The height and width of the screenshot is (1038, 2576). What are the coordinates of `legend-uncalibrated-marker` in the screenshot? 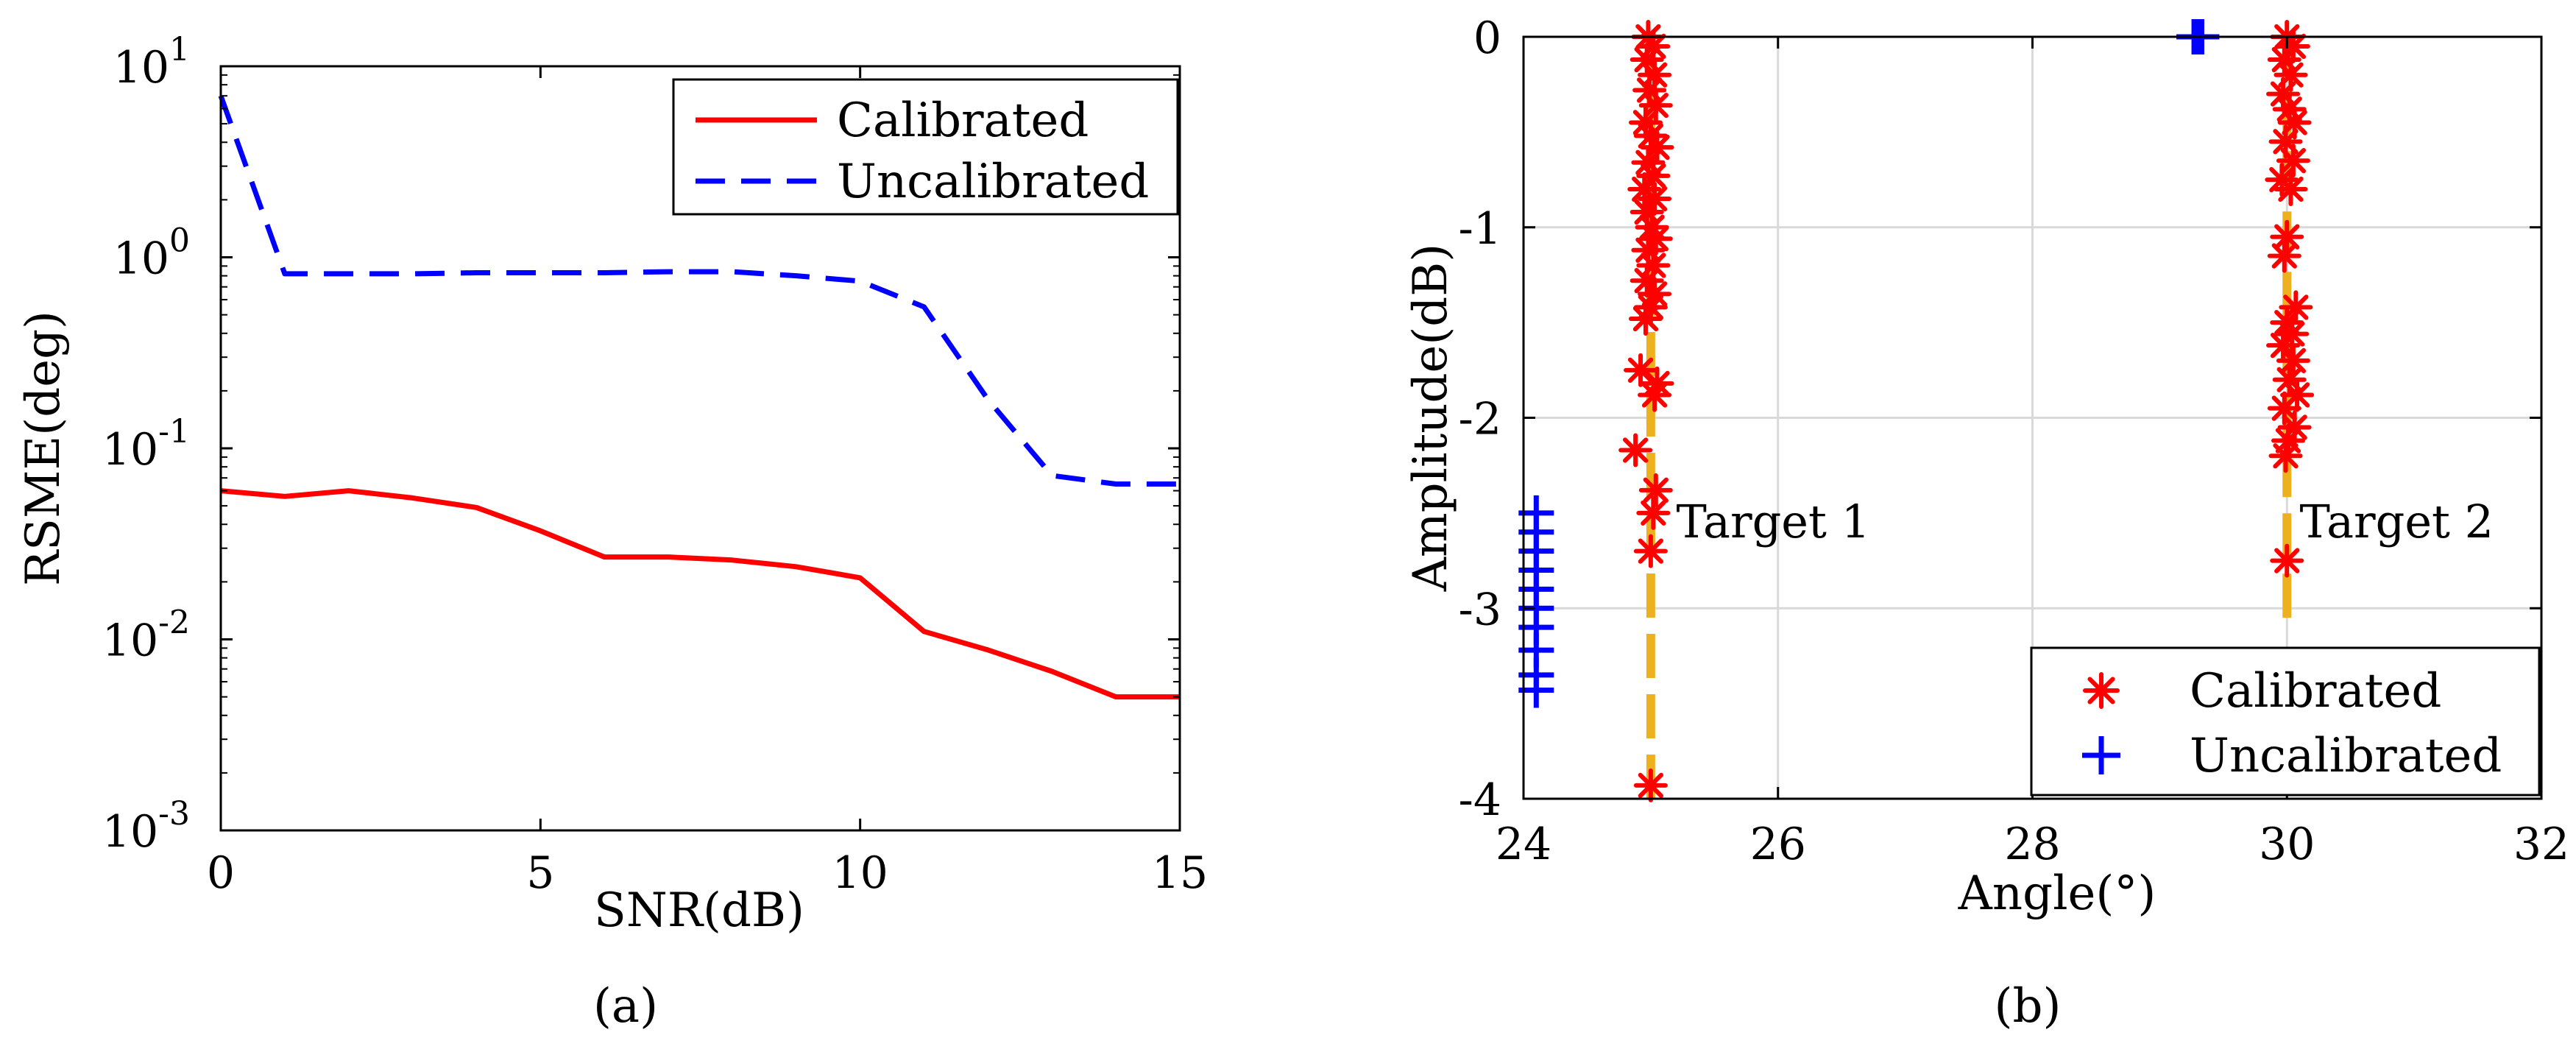 It's located at (2101, 755).